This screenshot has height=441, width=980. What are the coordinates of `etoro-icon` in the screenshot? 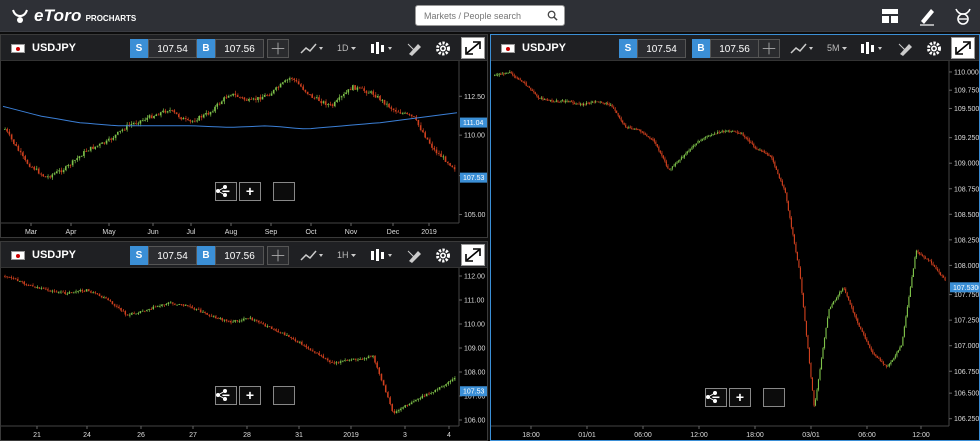 It's located at (963, 16).